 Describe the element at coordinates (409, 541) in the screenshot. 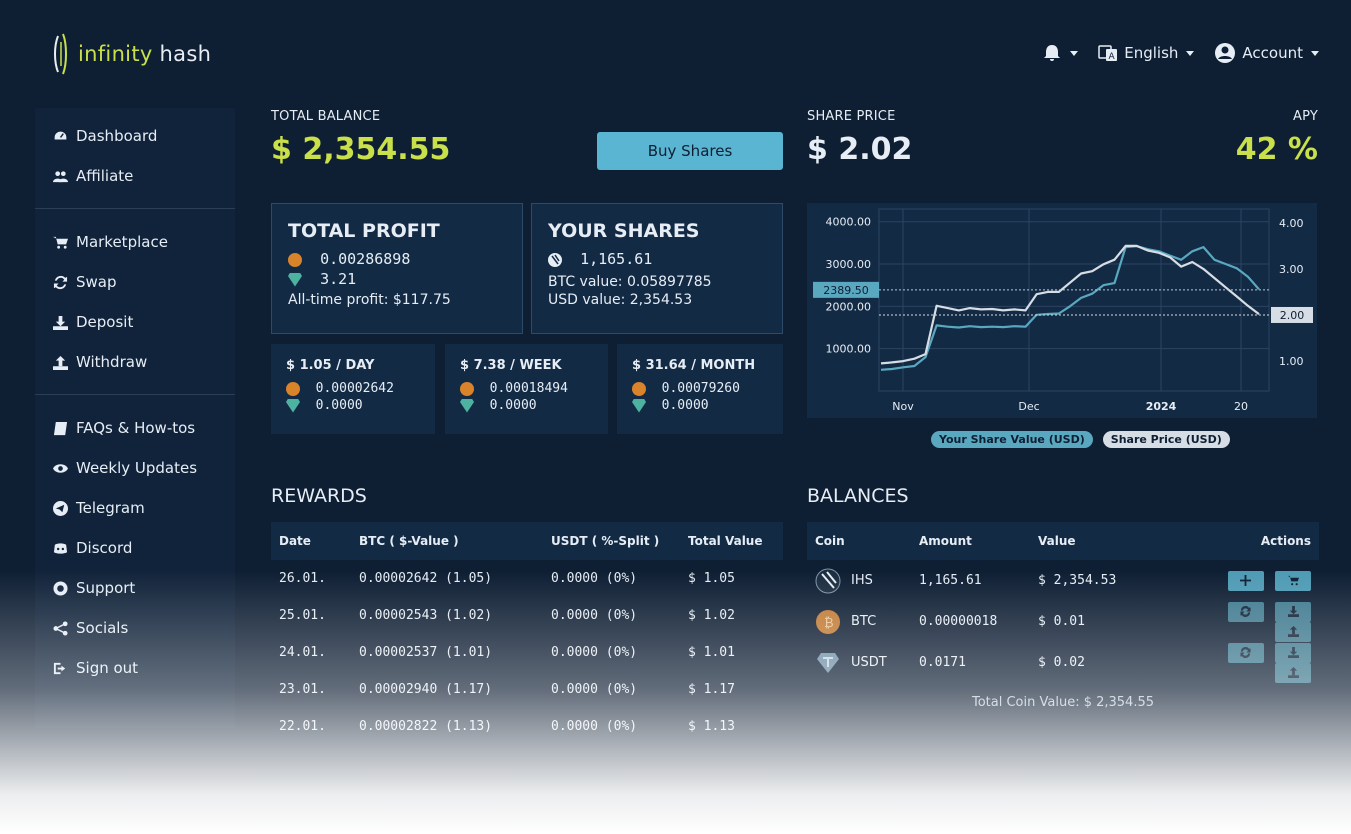

I see `column-header: BTC ( $-Value )` at that location.